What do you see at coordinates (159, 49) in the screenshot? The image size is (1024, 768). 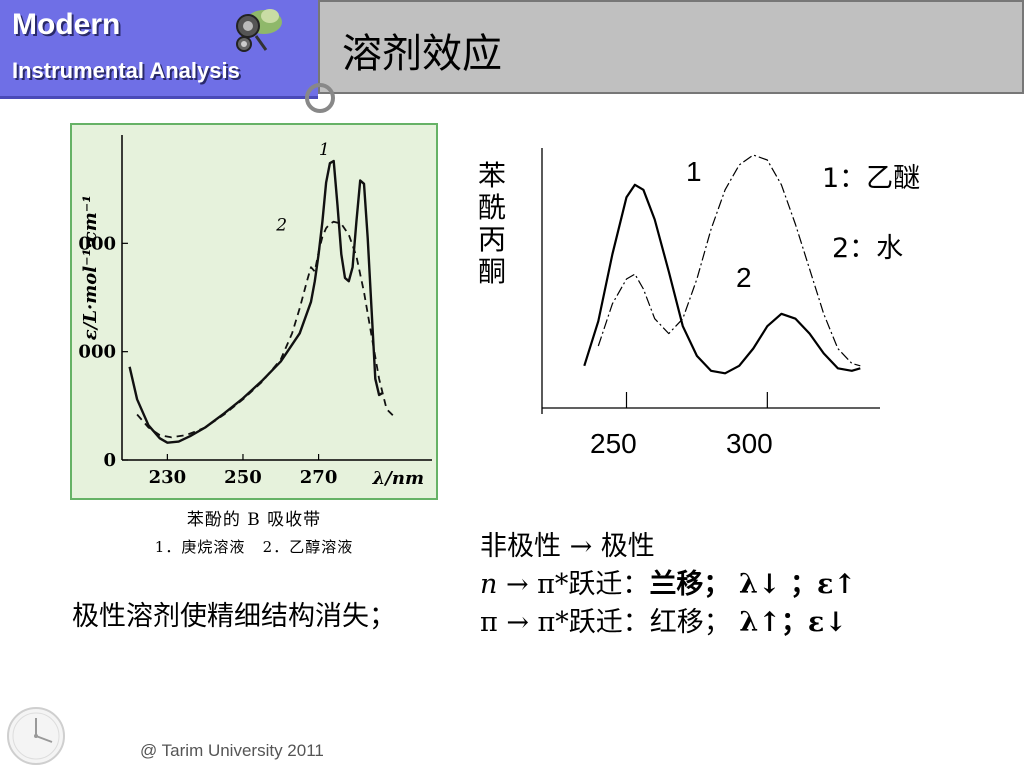 I see `brand-block: Modern Instrumental Analysis` at bounding box center [159, 49].